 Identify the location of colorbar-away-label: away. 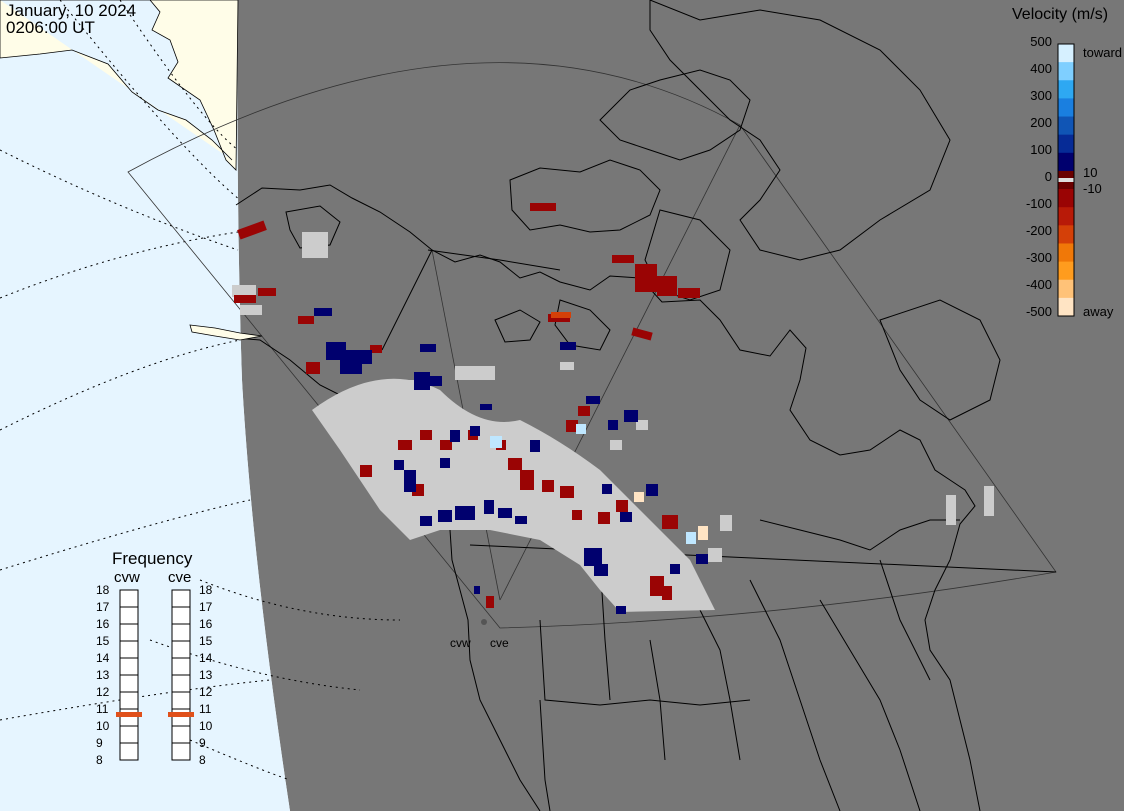
(1098, 311).